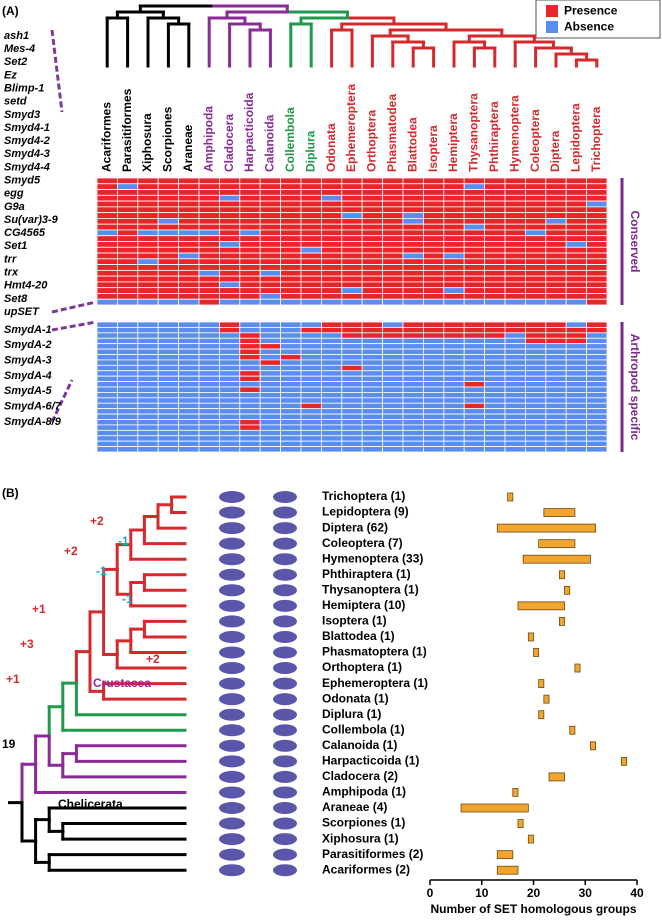  I want to click on taxon-label: Calanoida, so click(270, 143).